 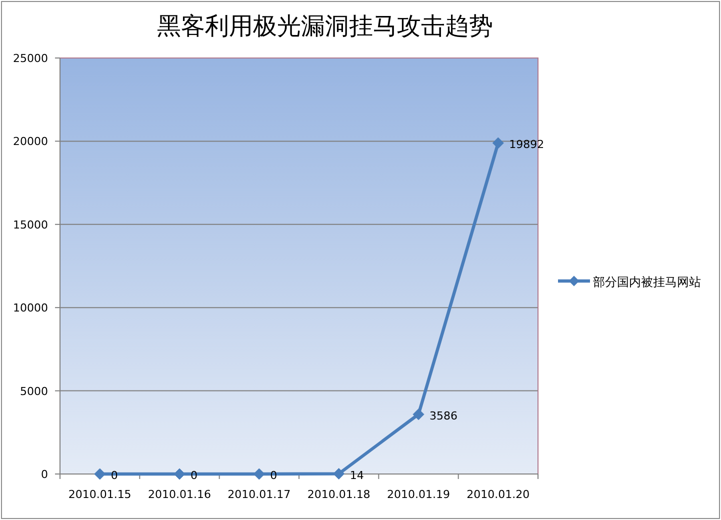 What do you see at coordinates (418, 494) in the screenshot?
I see `x-tick-label: 2010.01.19` at bounding box center [418, 494].